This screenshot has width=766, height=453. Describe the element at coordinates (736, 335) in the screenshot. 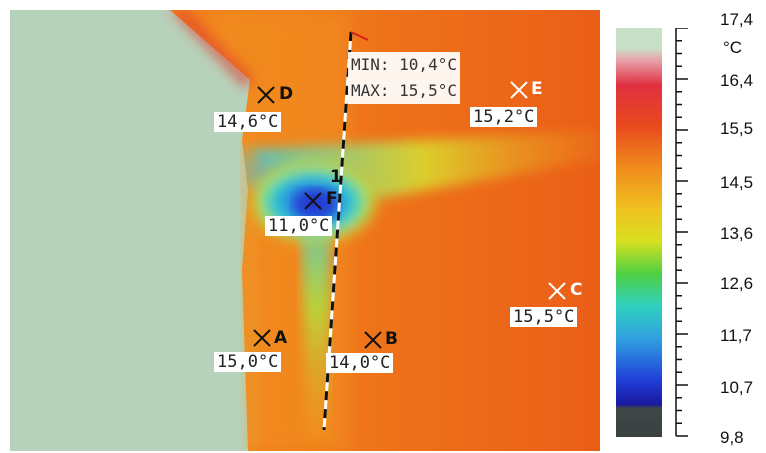

I see `scale-label-6: 11,7` at that location.